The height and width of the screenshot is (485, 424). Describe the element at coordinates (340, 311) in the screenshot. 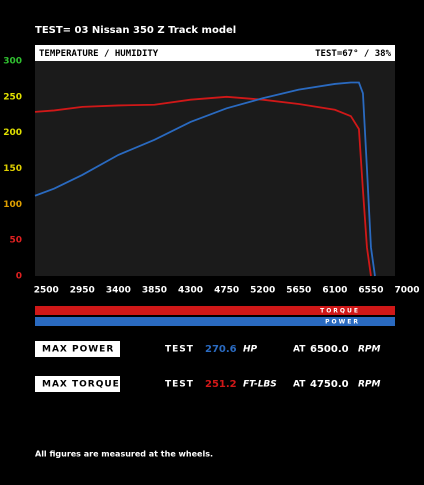

I see `legend-label: TORQUE` at that location.